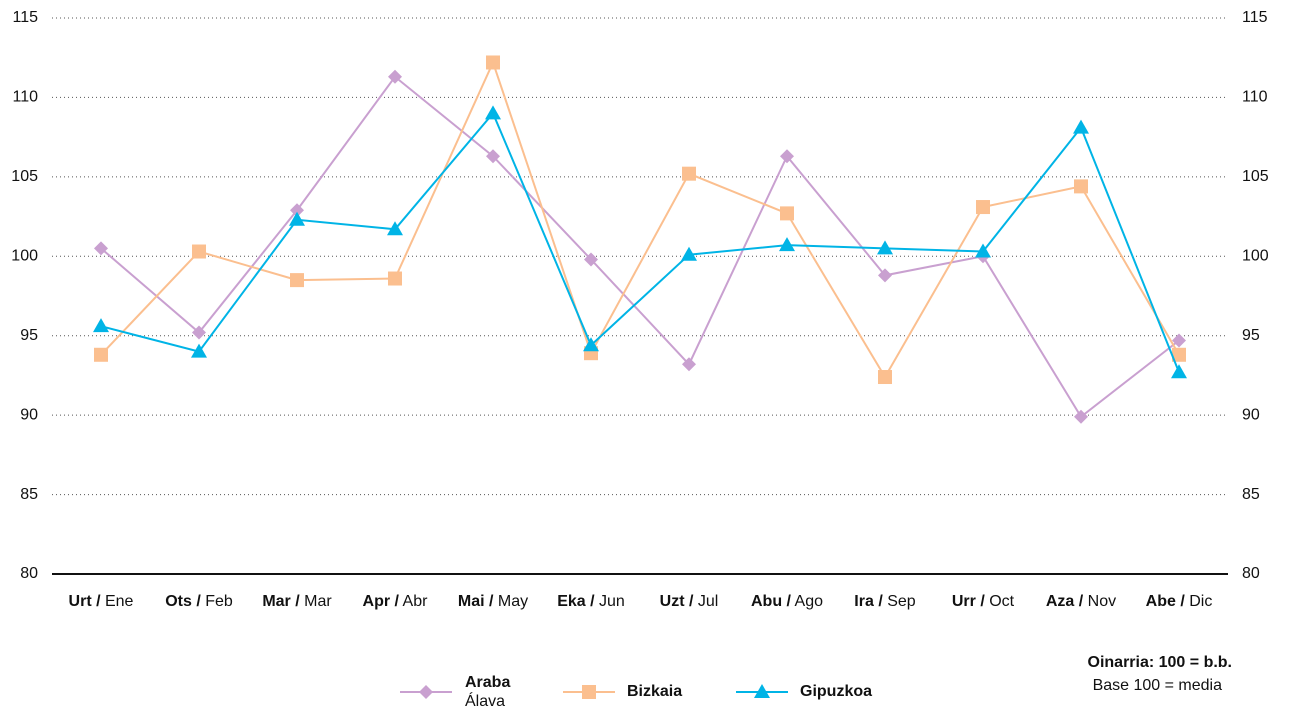 The width and height of the screenshot is (1292, 712). Describe the element at coordinates (25, 17) in the screenshot. I see `y-tick-label: 115` at that location.